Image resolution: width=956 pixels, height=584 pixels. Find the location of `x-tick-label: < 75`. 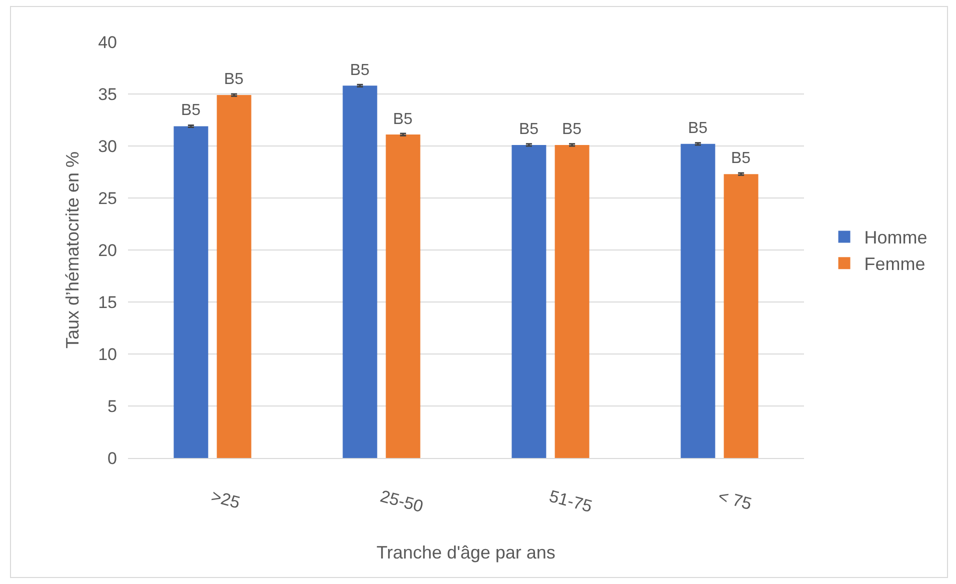

x-tick-label: < 75 is located at coordinates (735, 500).